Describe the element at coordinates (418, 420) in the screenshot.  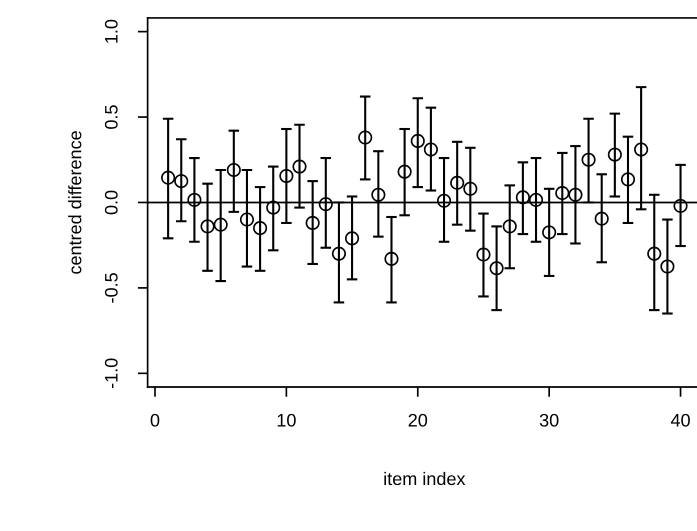
I see `x-tick-label: 20` at that location.